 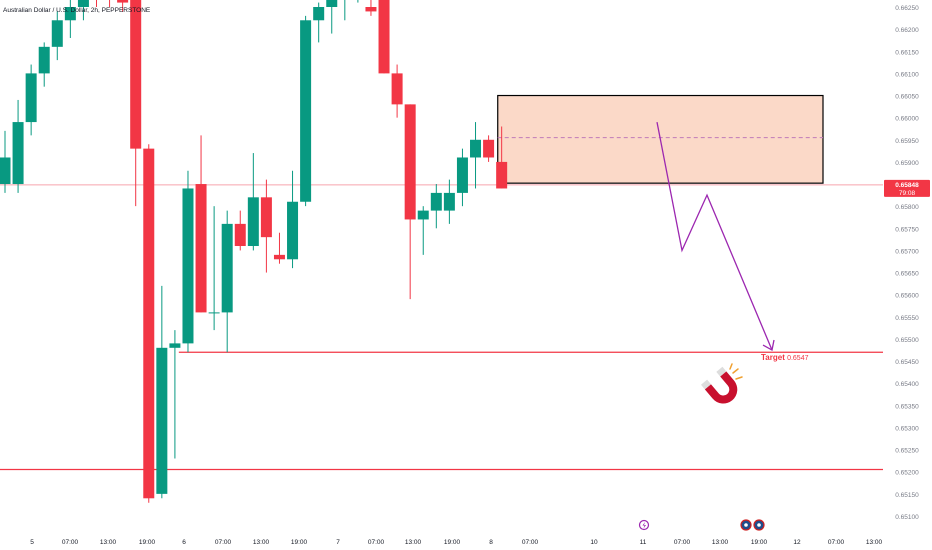 What do you see at coordinates (907, 74) in the screenshot?
I see `y-tick-label: 0.66100` at bounding box center [907, 74].